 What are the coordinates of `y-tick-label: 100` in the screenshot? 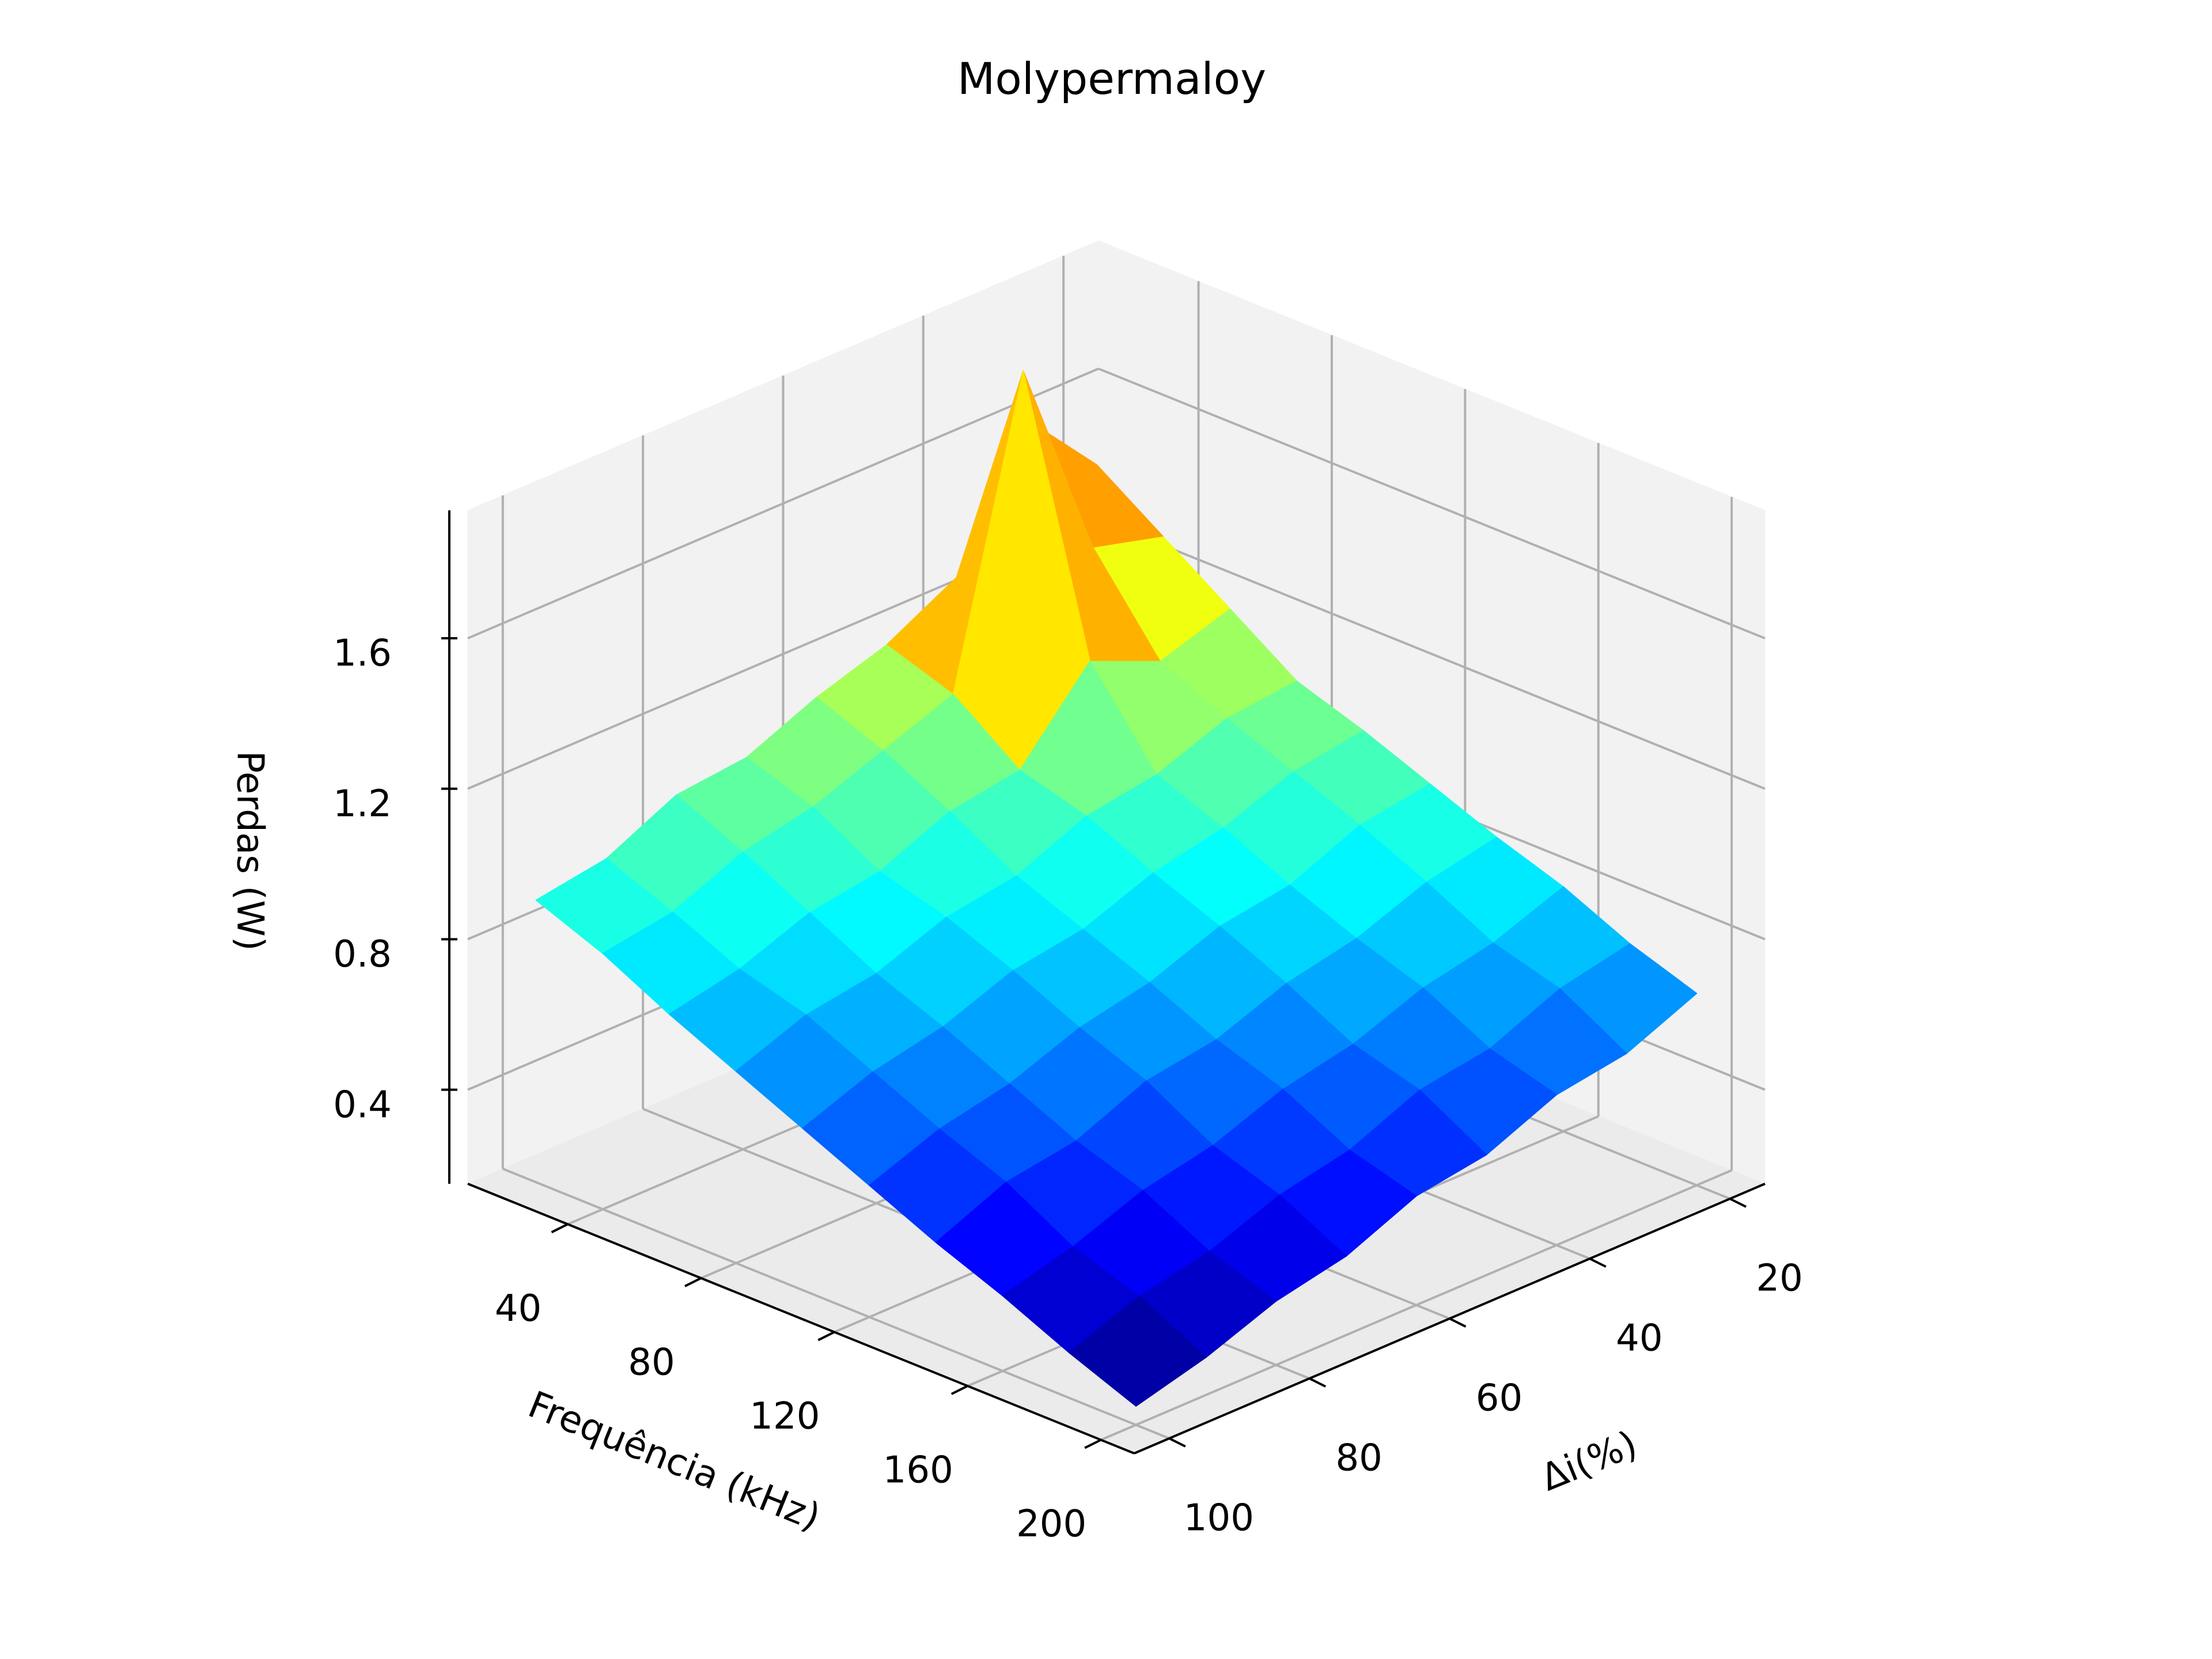 It's located at (1219, 1518).